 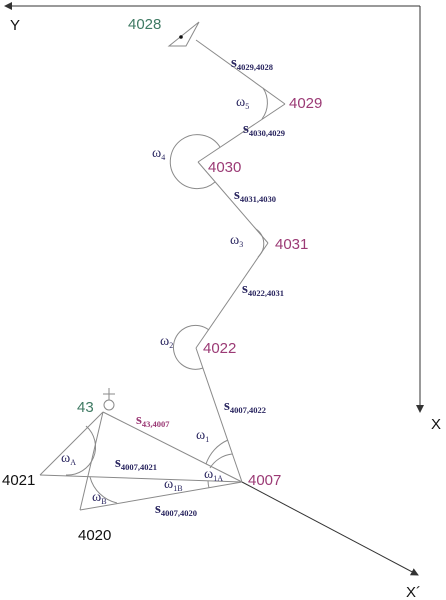 What do you see at coordinates (264, 103) in the screenshot?
I see `arc-w5` at bounding box center [264, 103].